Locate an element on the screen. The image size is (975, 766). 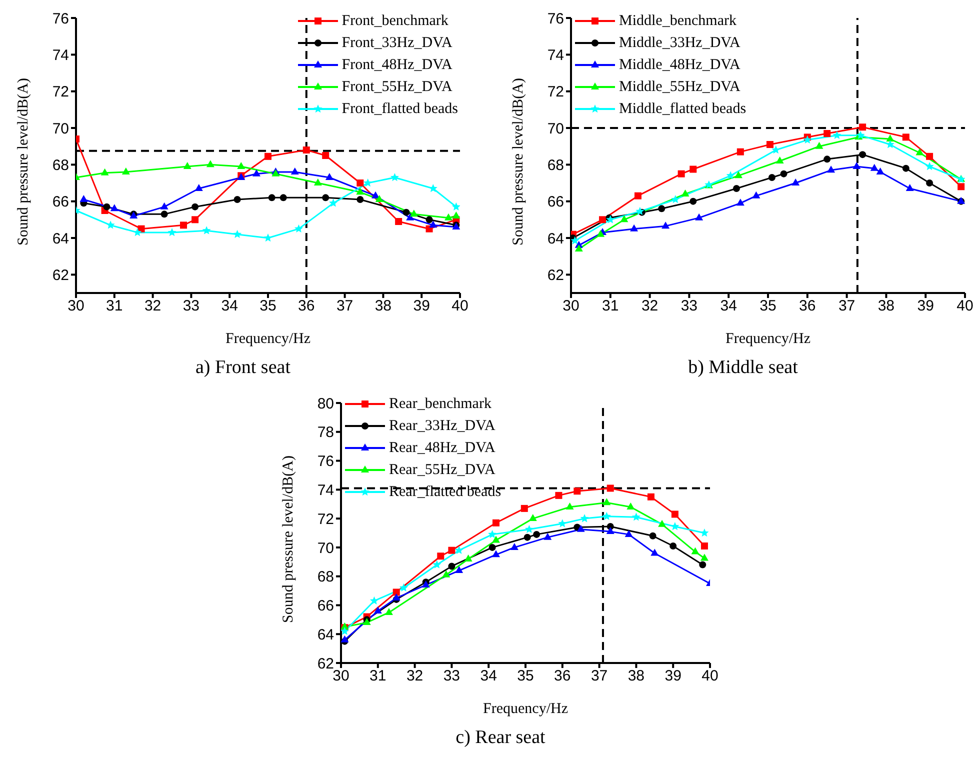
x-tick-label: 30 is located at coordinates (341, 676).